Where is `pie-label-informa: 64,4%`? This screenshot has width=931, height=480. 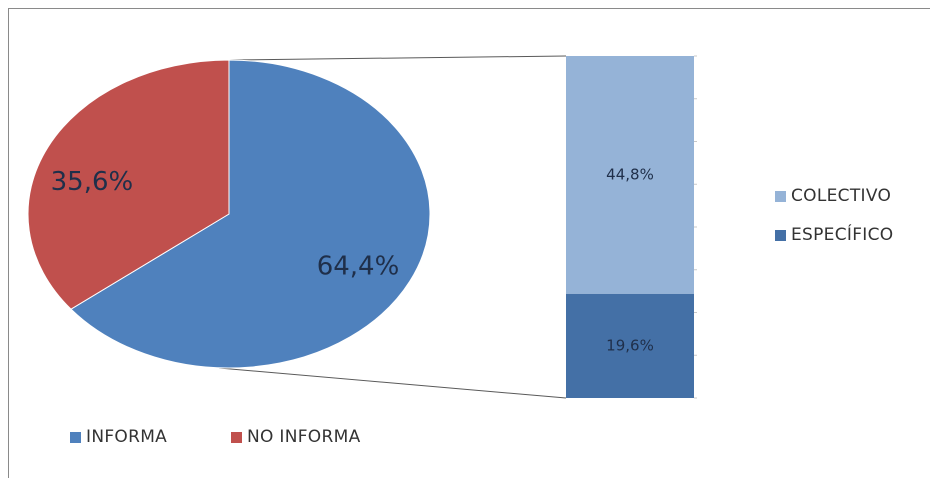 pie-label-informa: 64,4% is located at coordinates (358, 267).